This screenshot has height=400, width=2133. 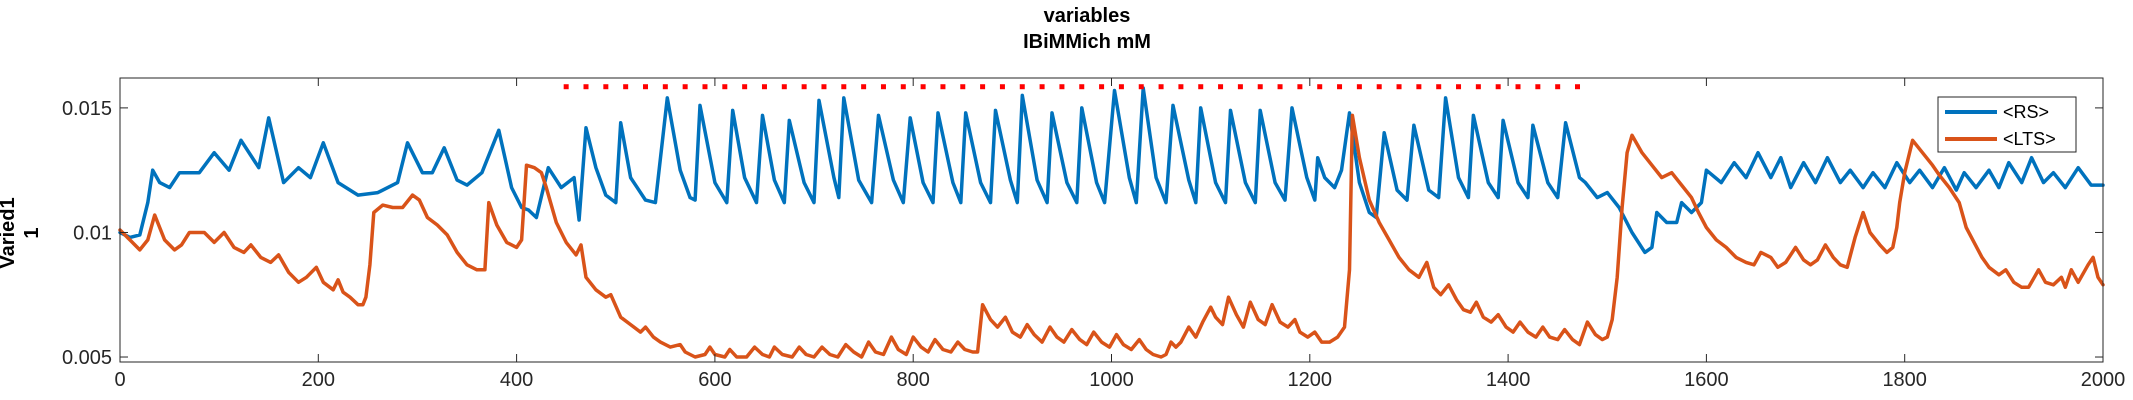 I want to click on x-tick-label: 0, so click(x=119, y=380).